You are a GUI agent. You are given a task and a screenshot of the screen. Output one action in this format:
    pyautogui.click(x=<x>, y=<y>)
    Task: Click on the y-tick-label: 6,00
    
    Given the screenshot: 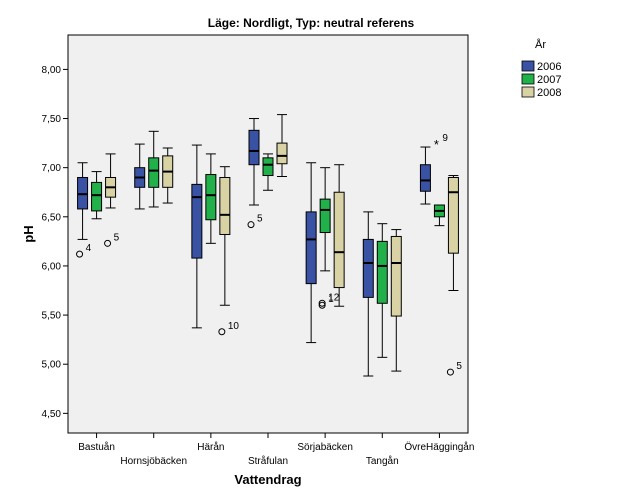 What is the action you would take?
    pyautogui.click(x=52, y=266)
    